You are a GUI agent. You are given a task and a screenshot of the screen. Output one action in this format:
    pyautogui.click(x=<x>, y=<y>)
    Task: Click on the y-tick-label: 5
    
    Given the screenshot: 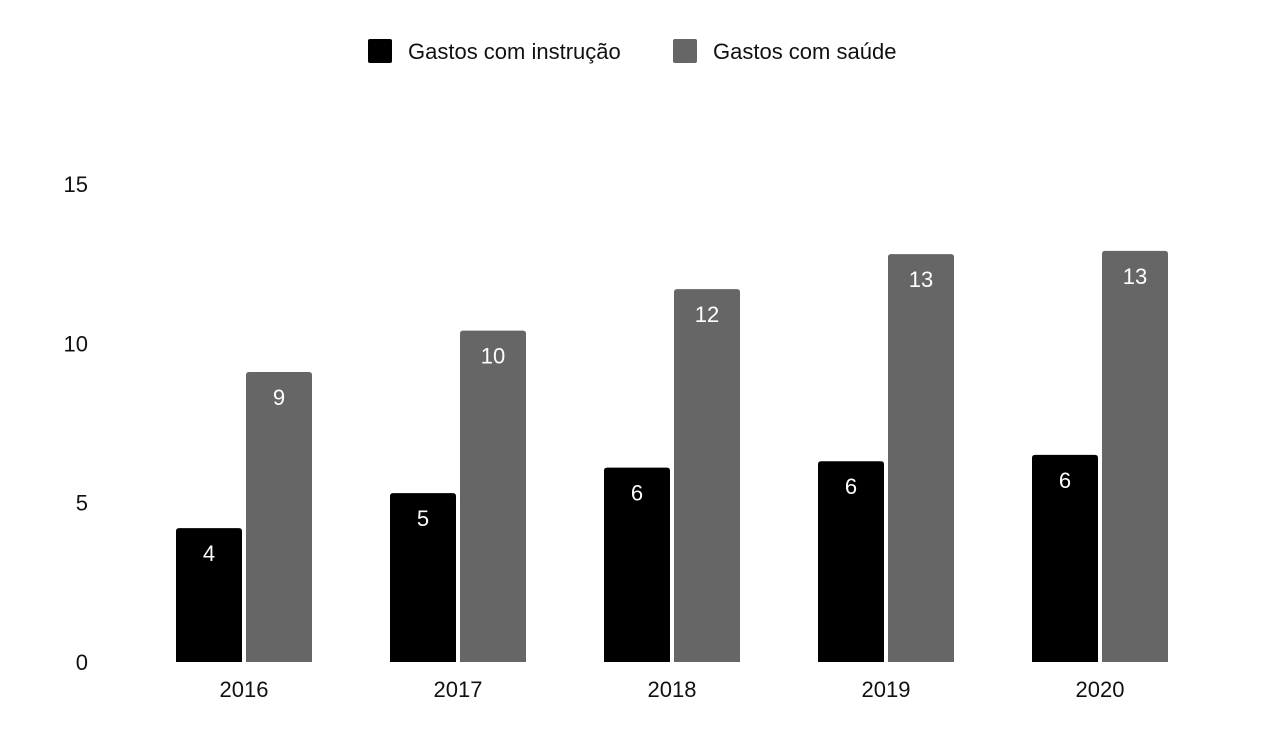 What is the action you would take?
    pyautogui.click(x=82, y=503)
    